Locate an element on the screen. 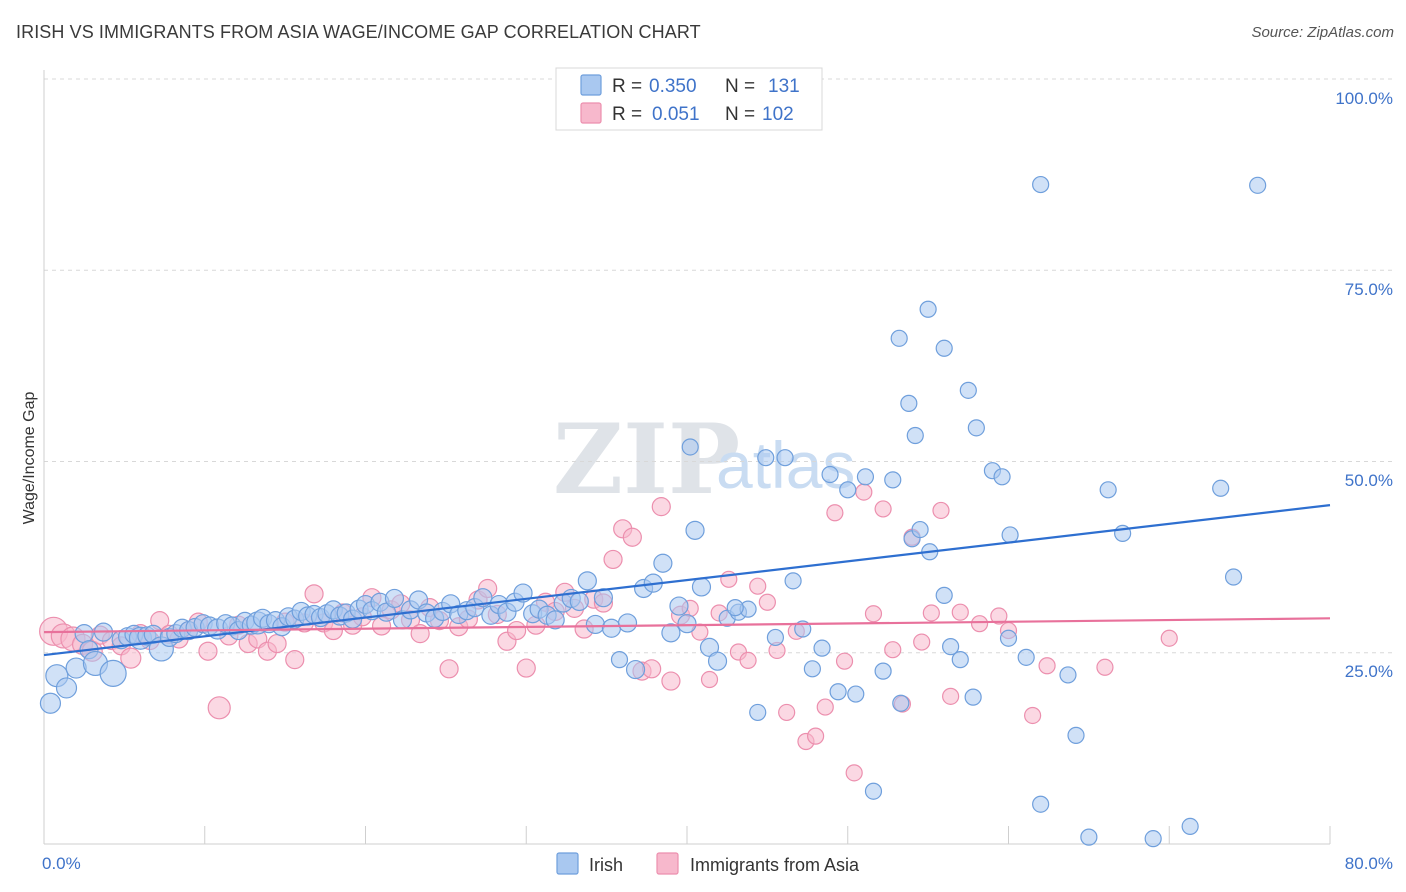  bottom-legend-asia-label: Immigrants from Asia is located at coordinates (775, 865).